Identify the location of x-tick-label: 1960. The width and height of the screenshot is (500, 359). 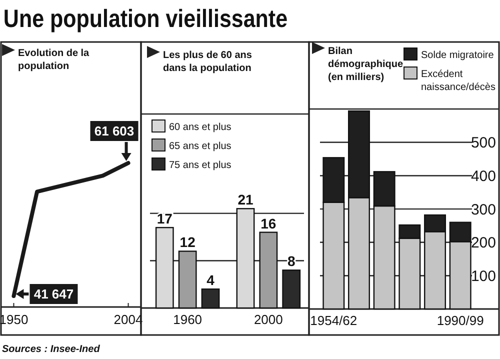
(187, 319).